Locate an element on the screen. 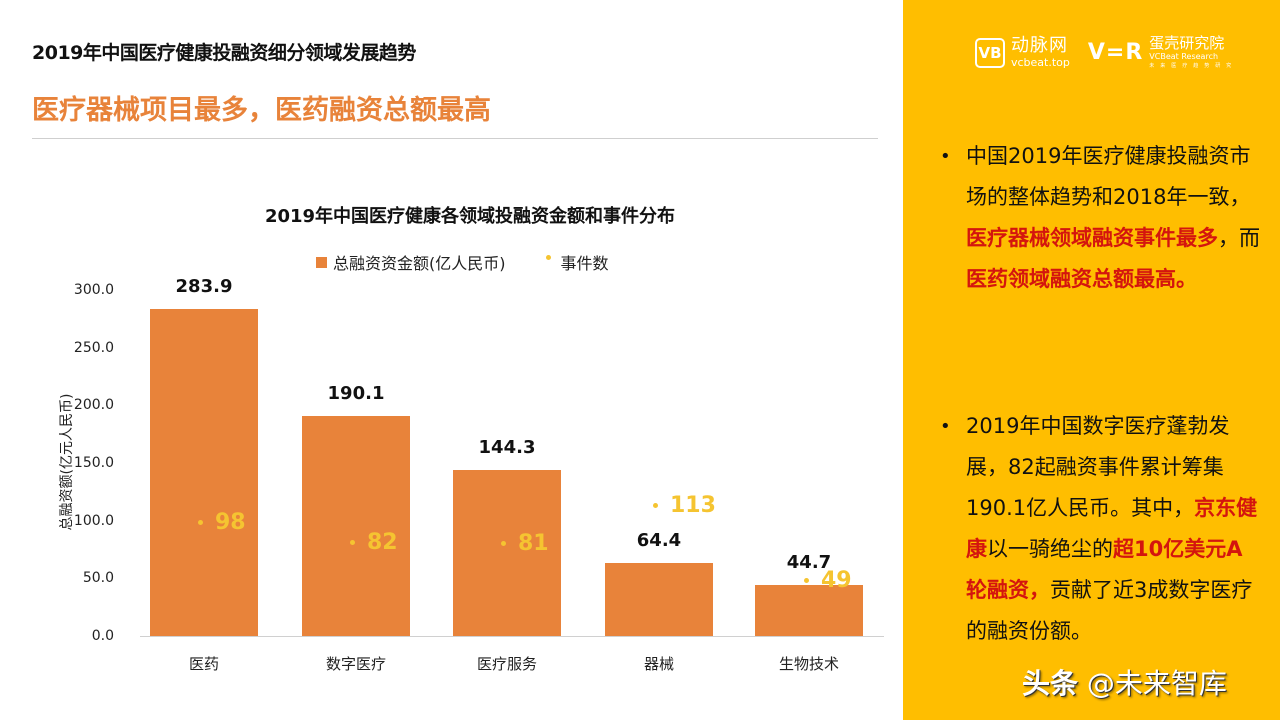 The height and width of the screenshot is (720, 1280). x-axis-line is located at coordinates (512, 636).